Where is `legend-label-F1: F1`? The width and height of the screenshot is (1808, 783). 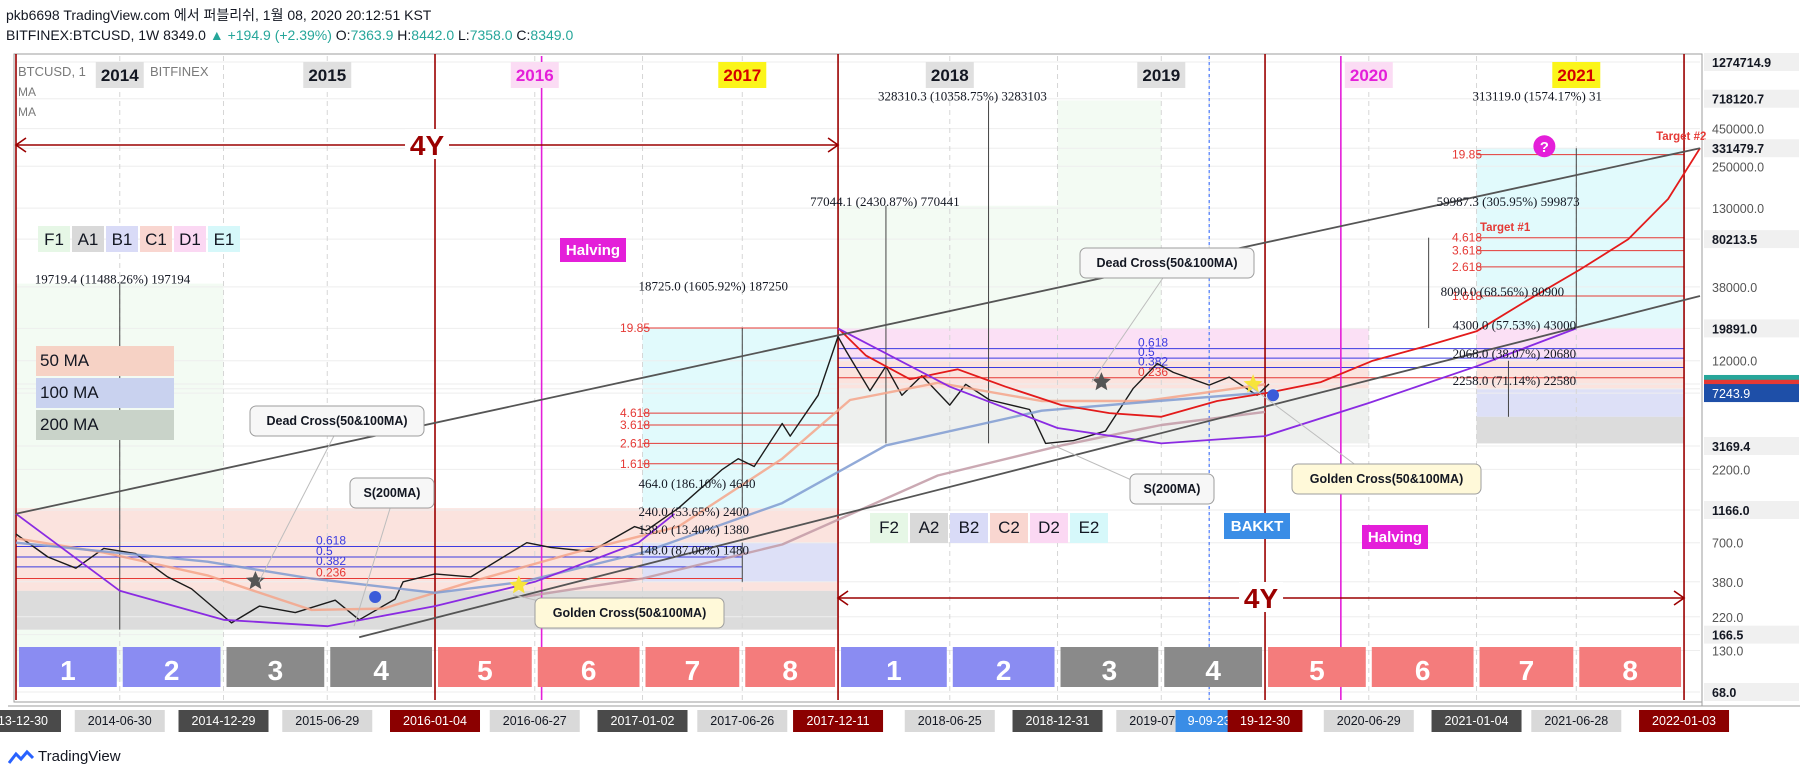
legend-label-F1: F1 is located at coordinates (54, 239).